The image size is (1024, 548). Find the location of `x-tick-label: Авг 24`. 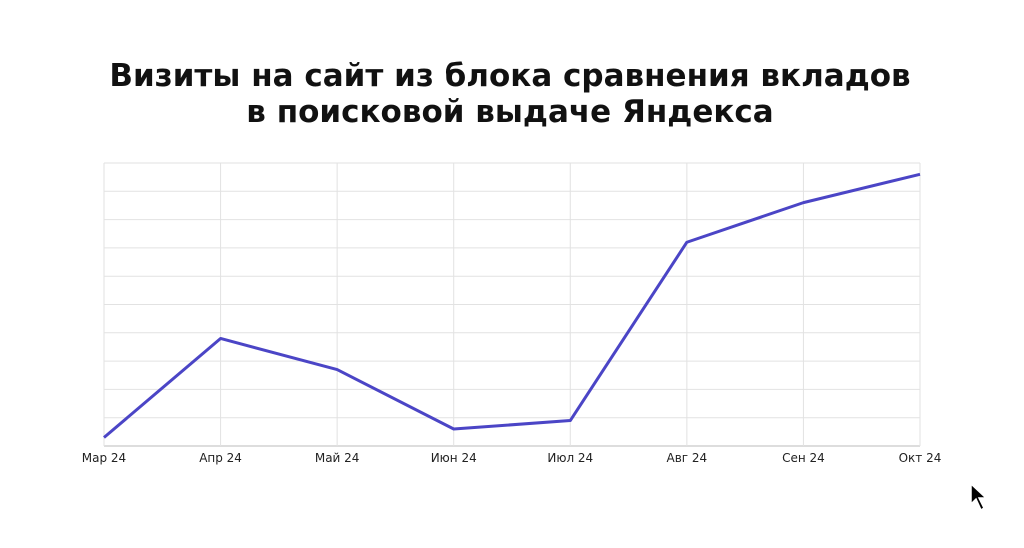

x-tick-label: Авг 24 is located at coordinates (687, 458).